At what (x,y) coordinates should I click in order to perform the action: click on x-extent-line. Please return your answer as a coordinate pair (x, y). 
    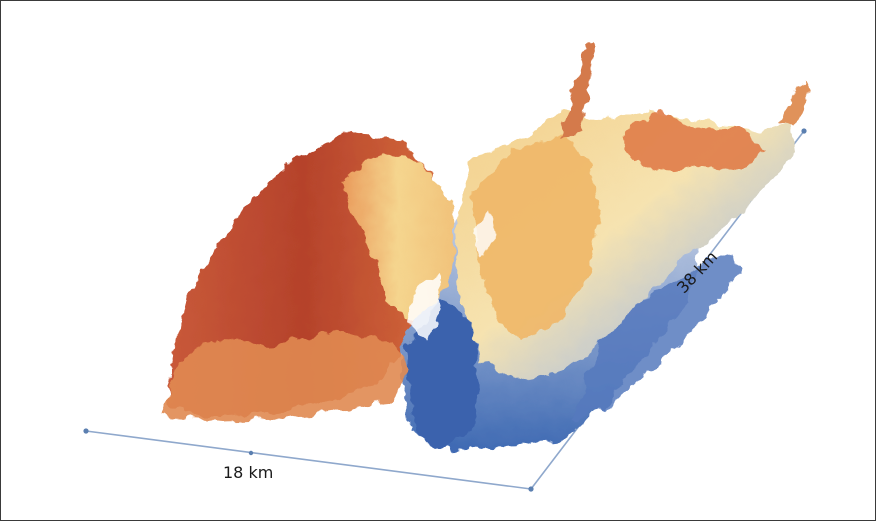
    Looking at the image, I should click on (308, 460).